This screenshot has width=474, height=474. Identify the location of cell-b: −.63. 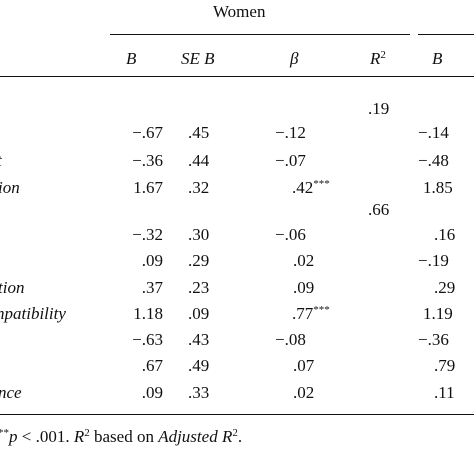
(147, 339).